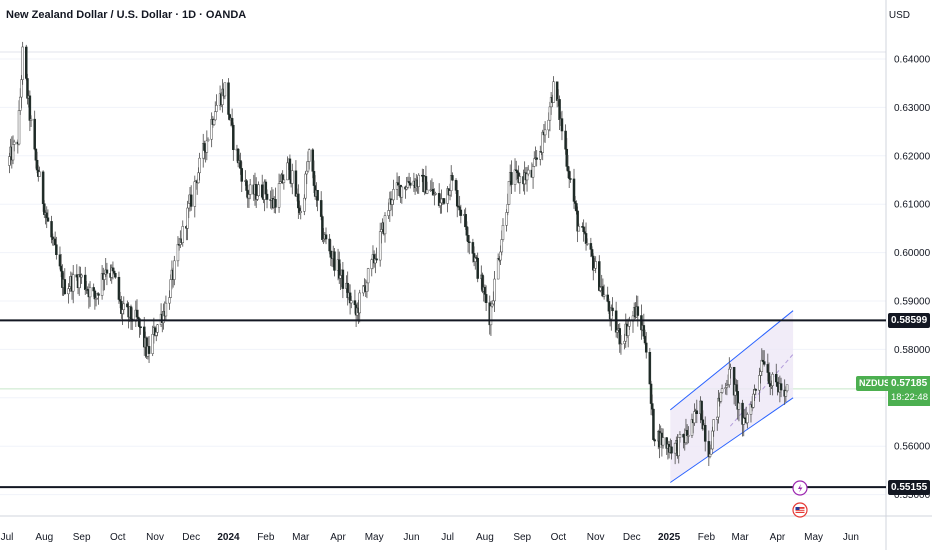  What do you see at coordinates (800, 499) in the screenshot?
I see `event-icons` at bounding box center [800, 499].